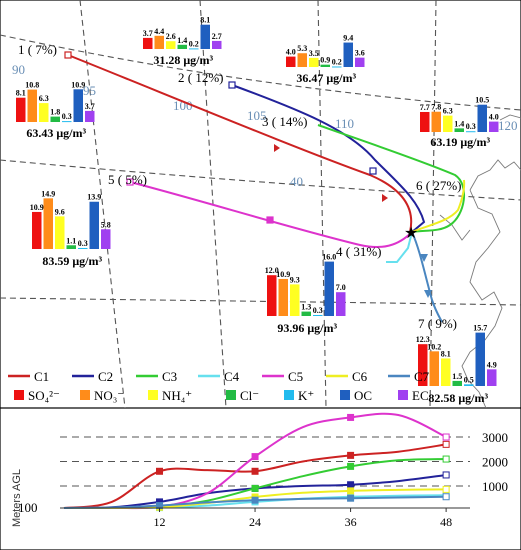 The height and width of the screenshot is (550, 521). What do you see at coordinates (434, 346) in the screenshot?
I see `bar-value-cluster-7-2: 10.2` at bounding box center [434, 346].